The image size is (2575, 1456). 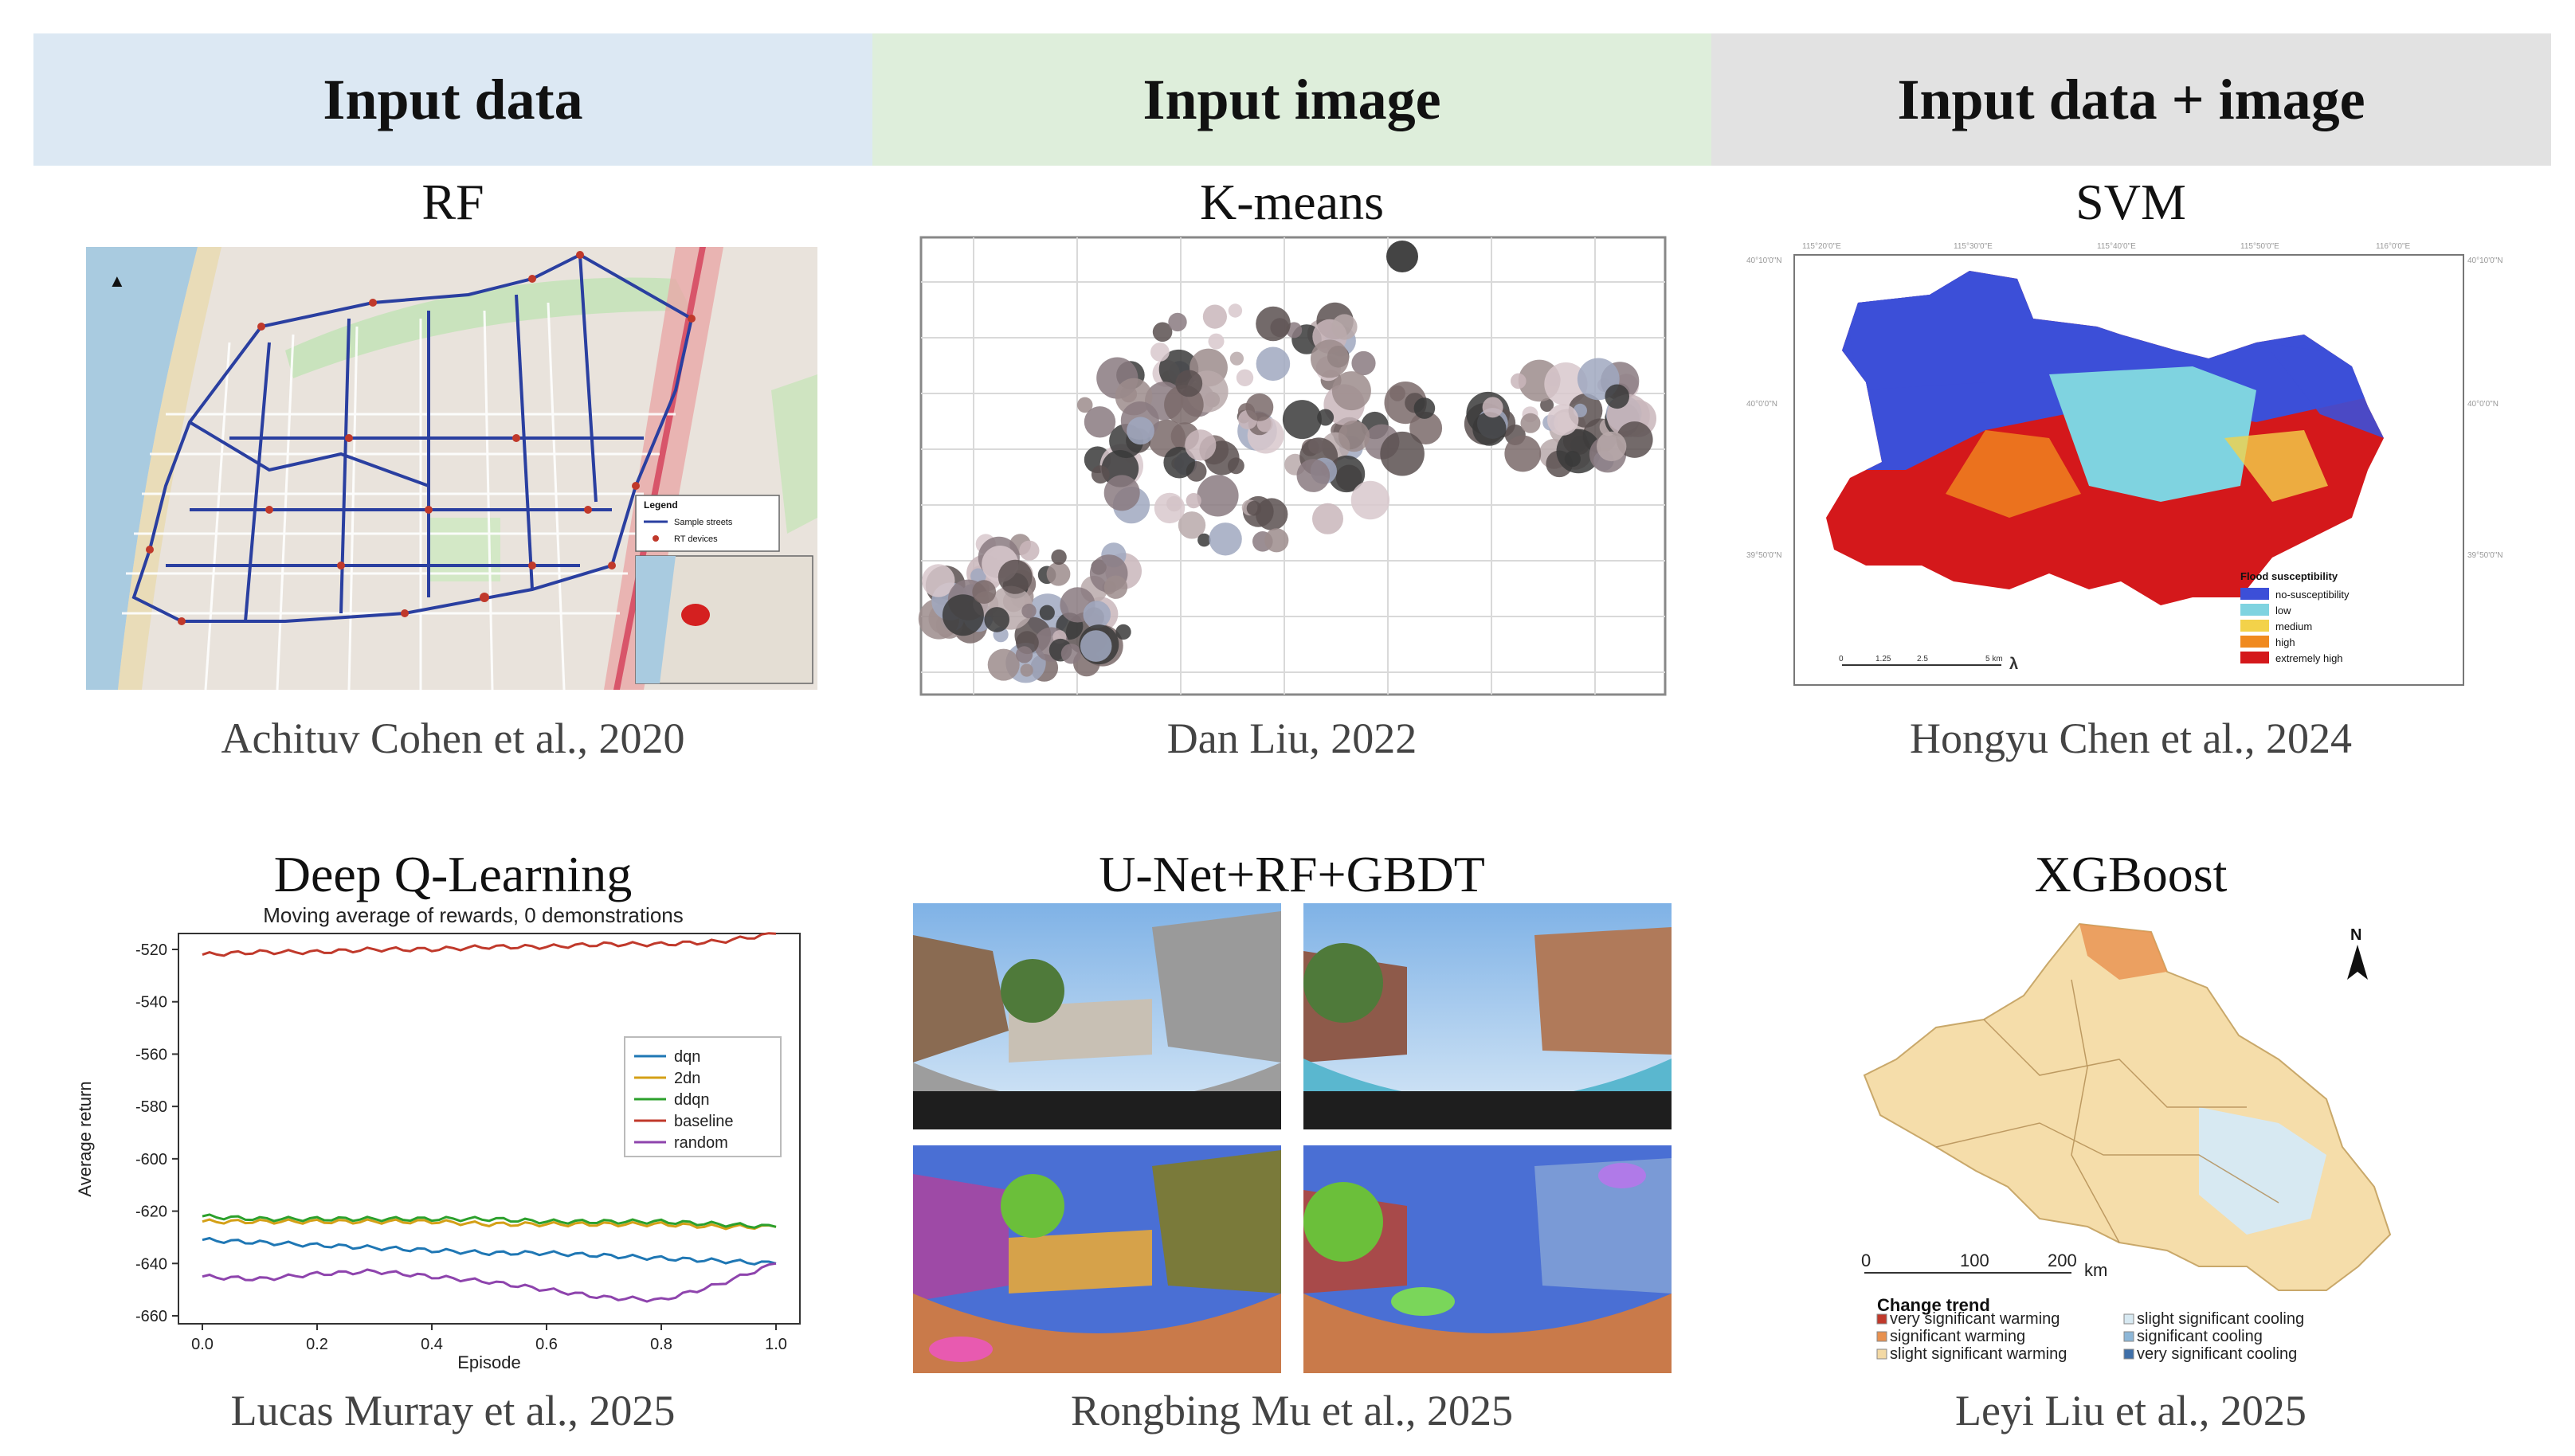 I want to click on svg-text: 200, so click(x=2062, y=1260).